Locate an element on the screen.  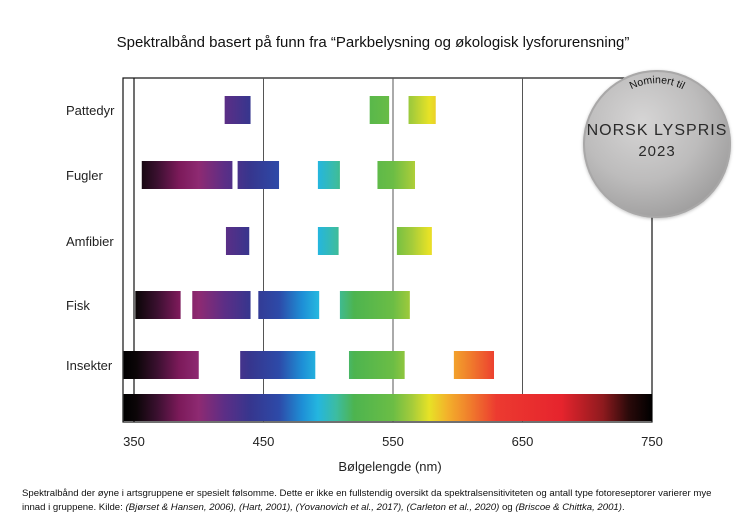
x-tick-550: 550 is located at coordinates (393, 441).